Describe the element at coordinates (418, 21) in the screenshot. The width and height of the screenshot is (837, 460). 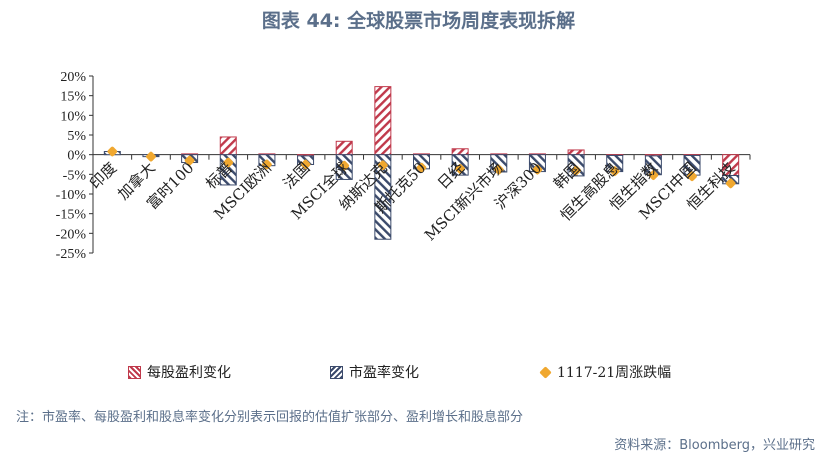
I see `chart-title: 图表 44: 全球股票市场周度表现拆解` at that location.